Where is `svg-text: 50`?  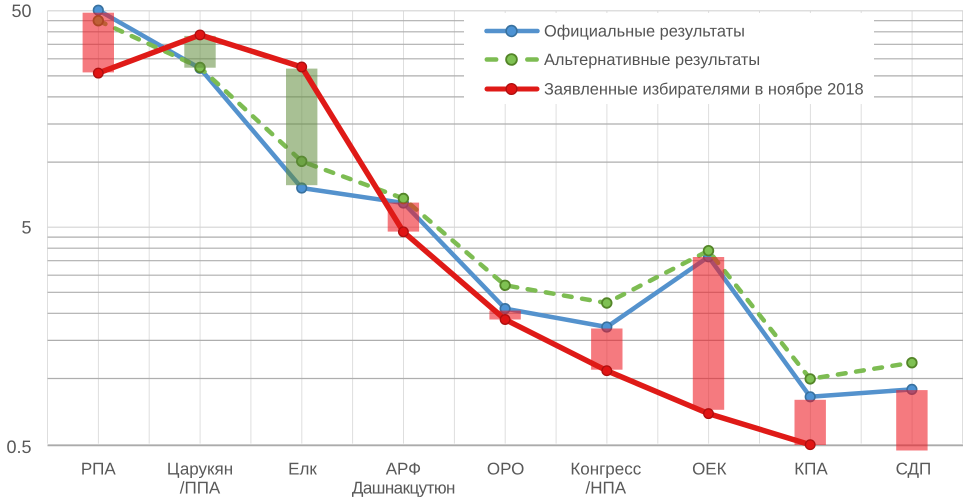 svg-text: 50 is located at coordinates (21, 11).